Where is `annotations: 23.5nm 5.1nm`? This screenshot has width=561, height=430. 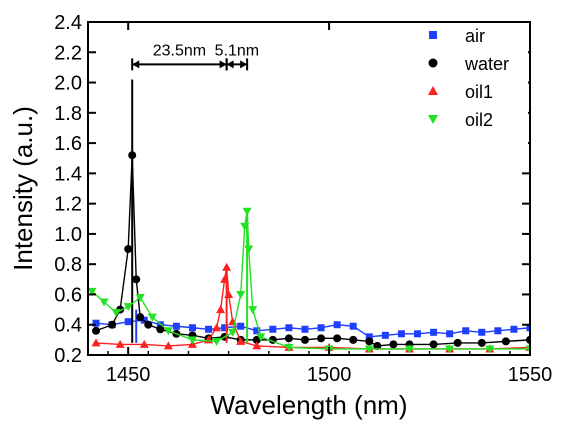 annotations: 23.5nm 5.1nm is located at coordinates (195, 56).